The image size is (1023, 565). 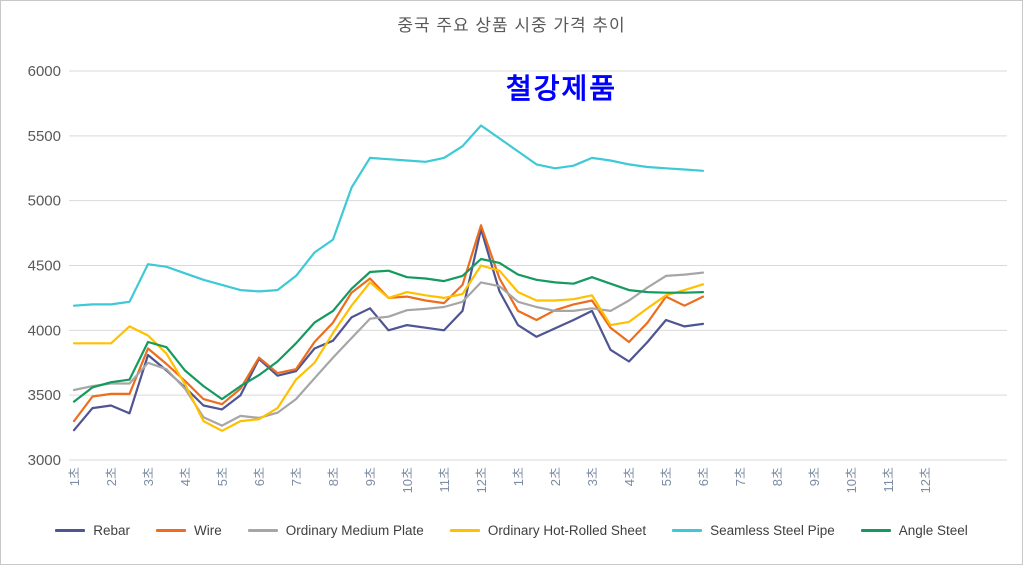 What do you see at coordinates (44, 330) in the screenshot?
I see `y-axis-tick-label: 4000` at bounding box center [44, 330].